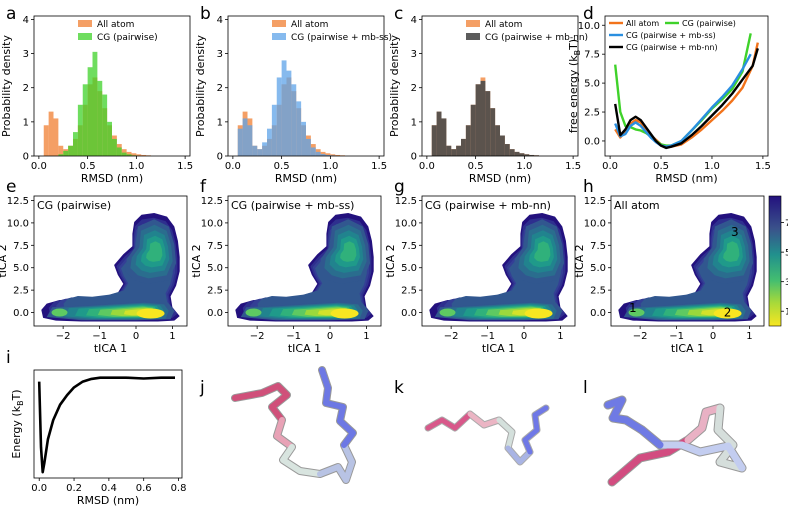  I want to click on panel-title: All atom, so click(637, 205).